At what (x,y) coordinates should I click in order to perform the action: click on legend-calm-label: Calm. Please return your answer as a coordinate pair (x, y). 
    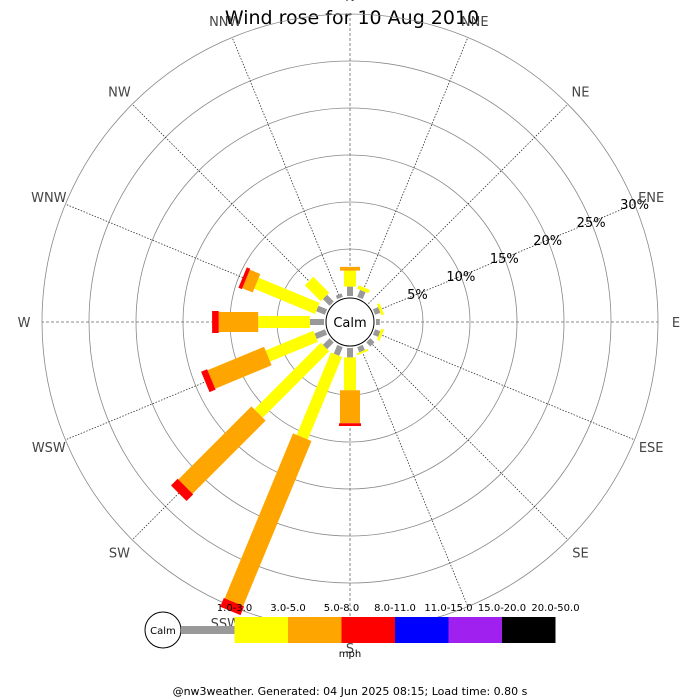
    Looking at the image, I should click on (163, 631).